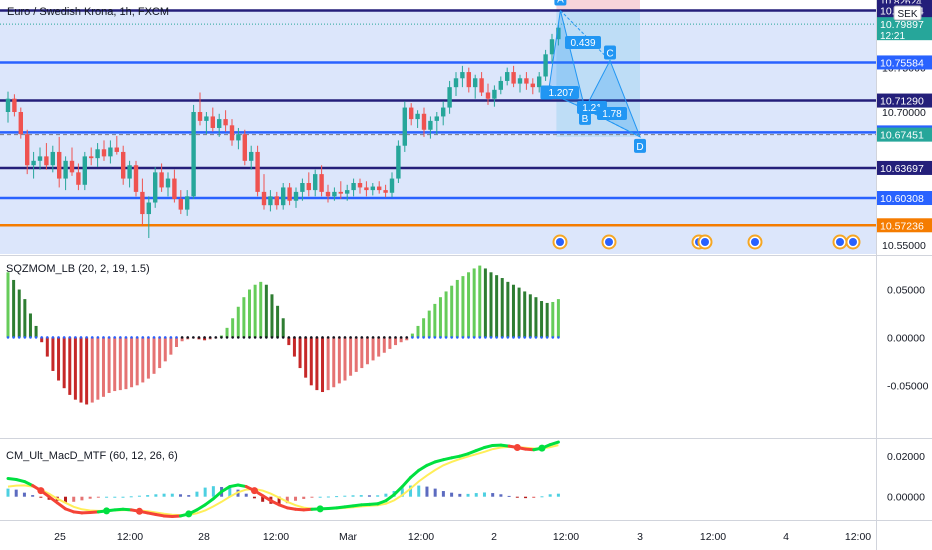  I want to click on pattern-ratio-label: 0.439, so click(582, 43).